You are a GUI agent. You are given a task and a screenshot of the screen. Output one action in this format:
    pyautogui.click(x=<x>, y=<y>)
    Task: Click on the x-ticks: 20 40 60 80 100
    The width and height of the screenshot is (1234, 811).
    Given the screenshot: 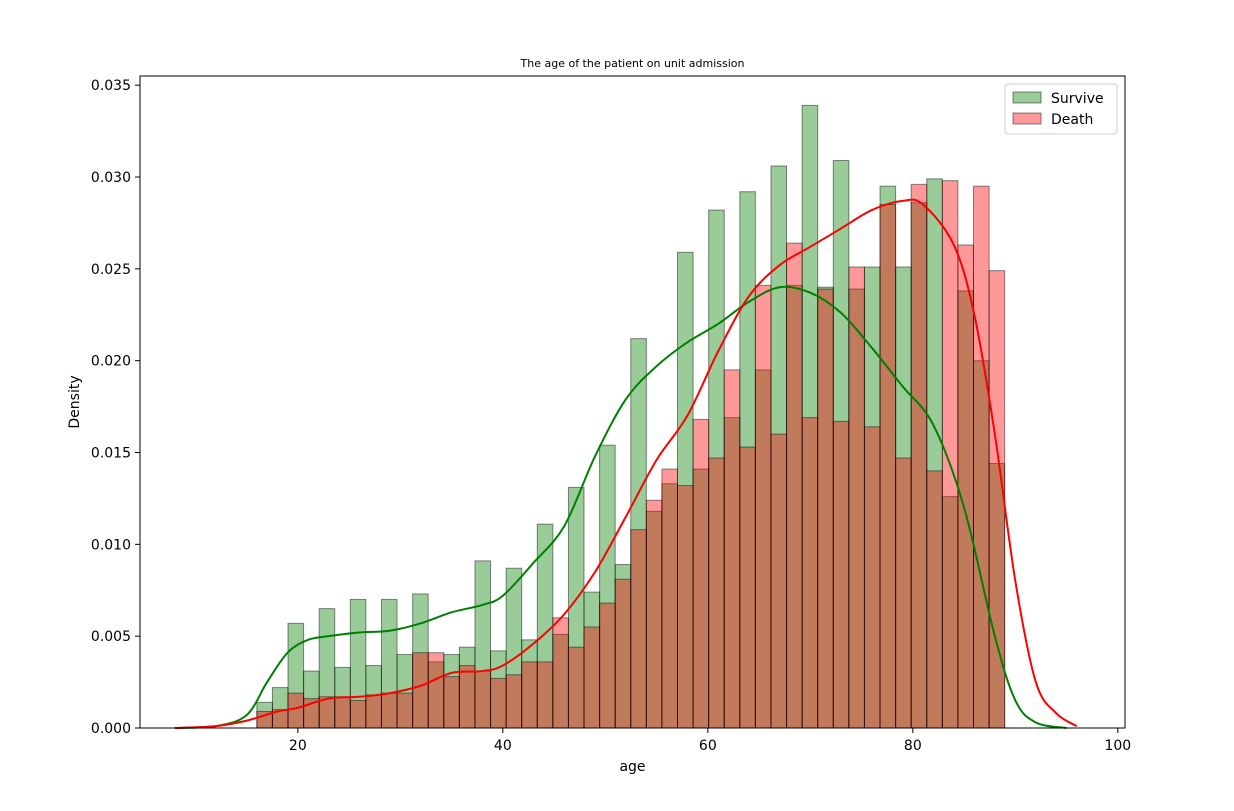 What is the action you would take?
    pyautogui.click(x=710, y=741)
    